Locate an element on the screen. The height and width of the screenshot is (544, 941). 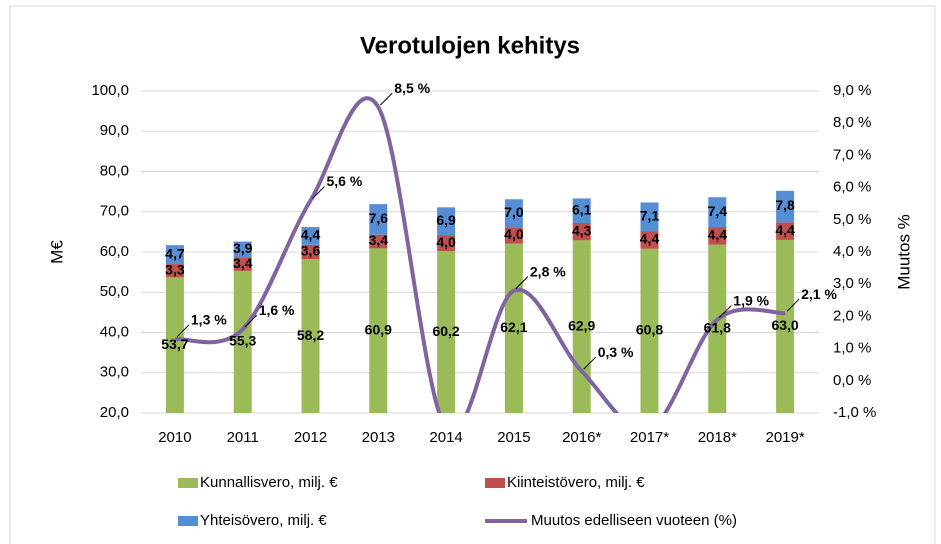
y2-tick-label: 6,0 % is located at coordinates (852, 187).